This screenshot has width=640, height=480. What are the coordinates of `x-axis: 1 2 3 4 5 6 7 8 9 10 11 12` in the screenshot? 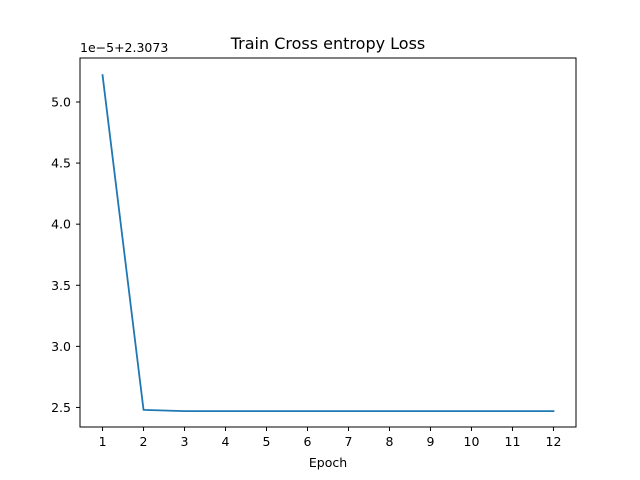 It's located at (330, 438).